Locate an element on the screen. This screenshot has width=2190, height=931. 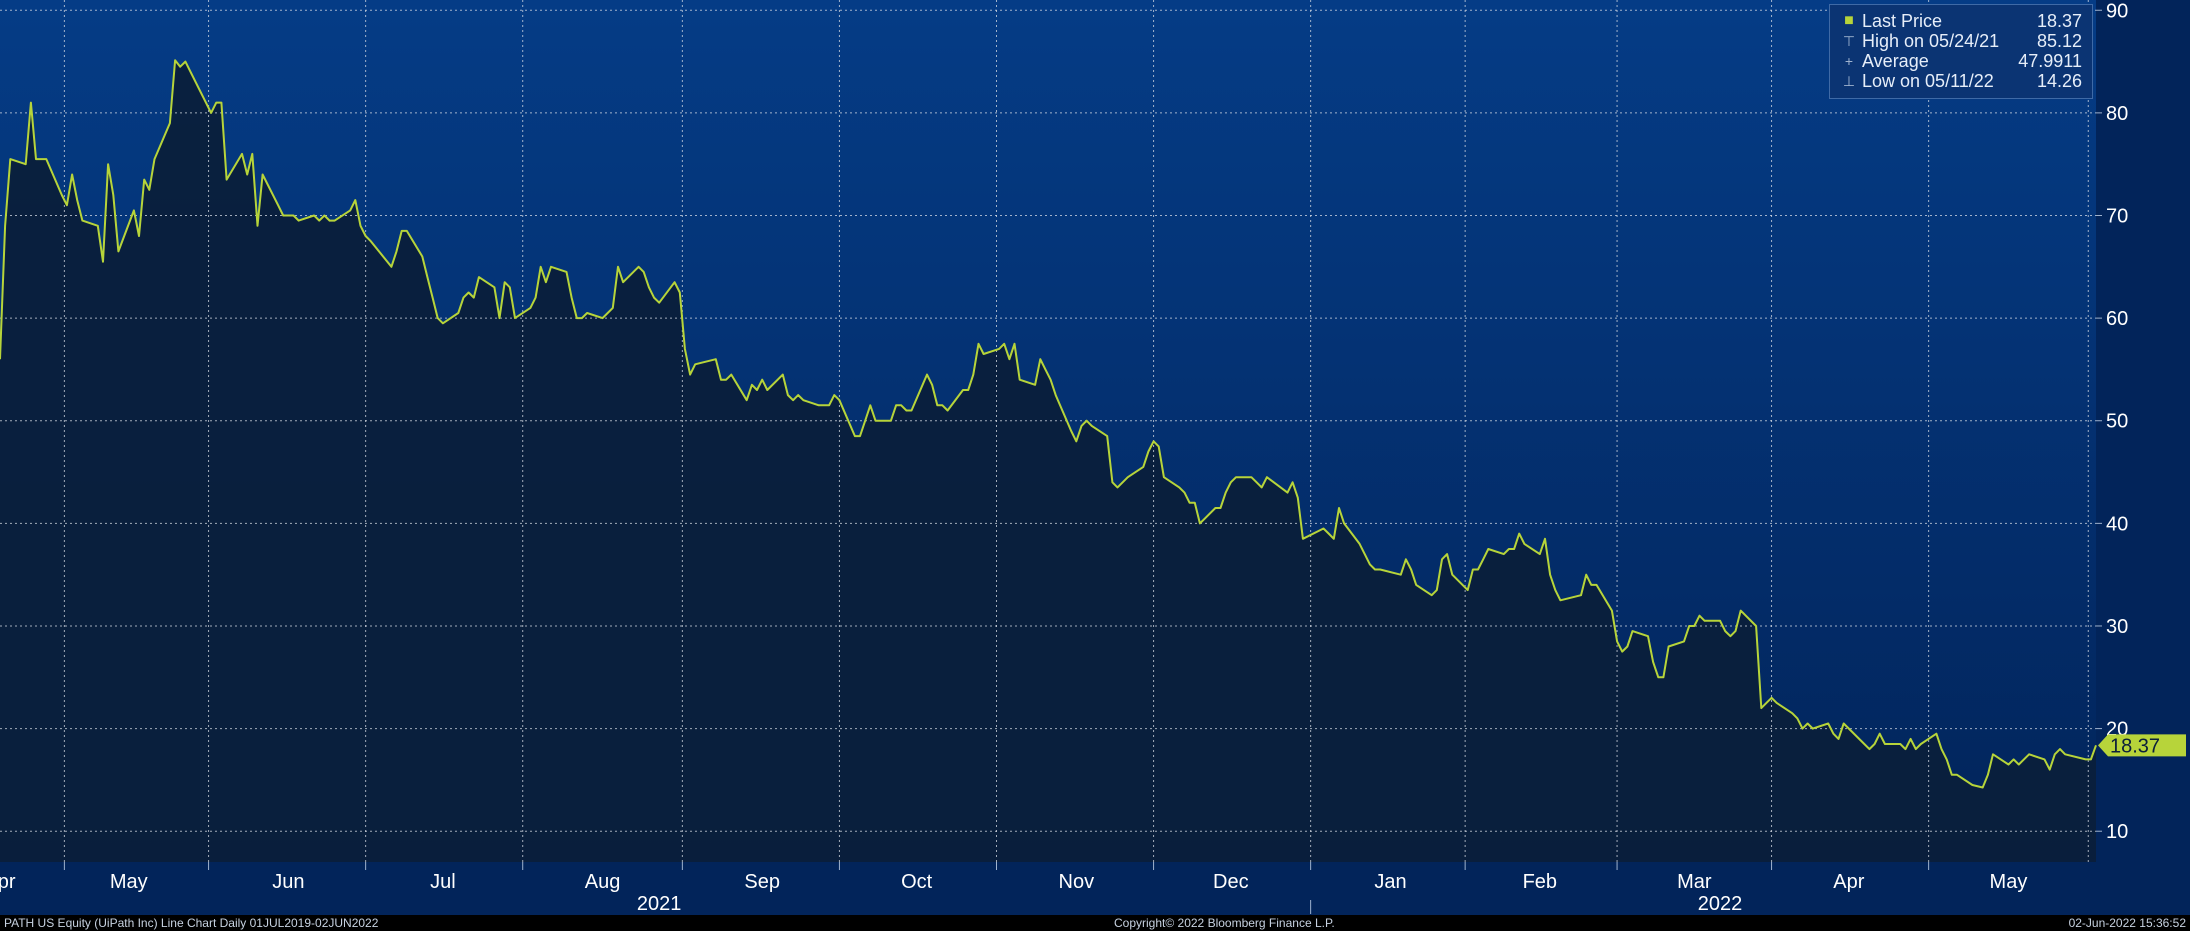
legend-item-low: ⊥ Low on 05/11/22 14.26 is located at coordinates (1961, 81).